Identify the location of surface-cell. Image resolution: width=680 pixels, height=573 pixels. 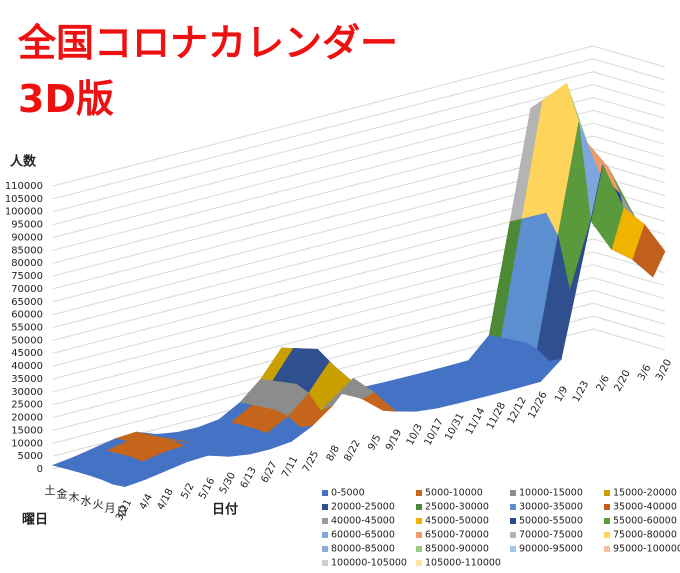
(129, 481).